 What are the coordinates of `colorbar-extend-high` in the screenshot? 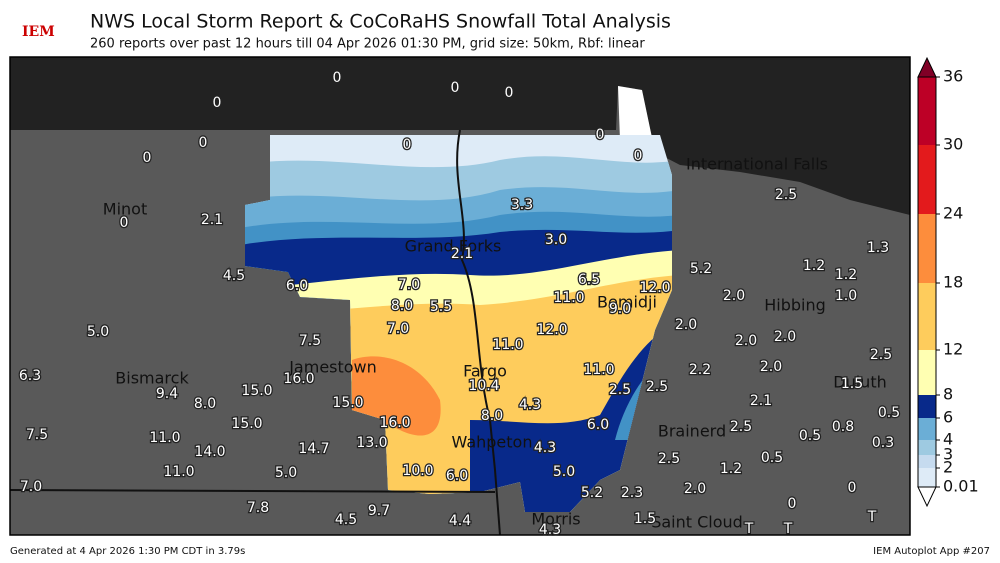 It's located at (927, 67).